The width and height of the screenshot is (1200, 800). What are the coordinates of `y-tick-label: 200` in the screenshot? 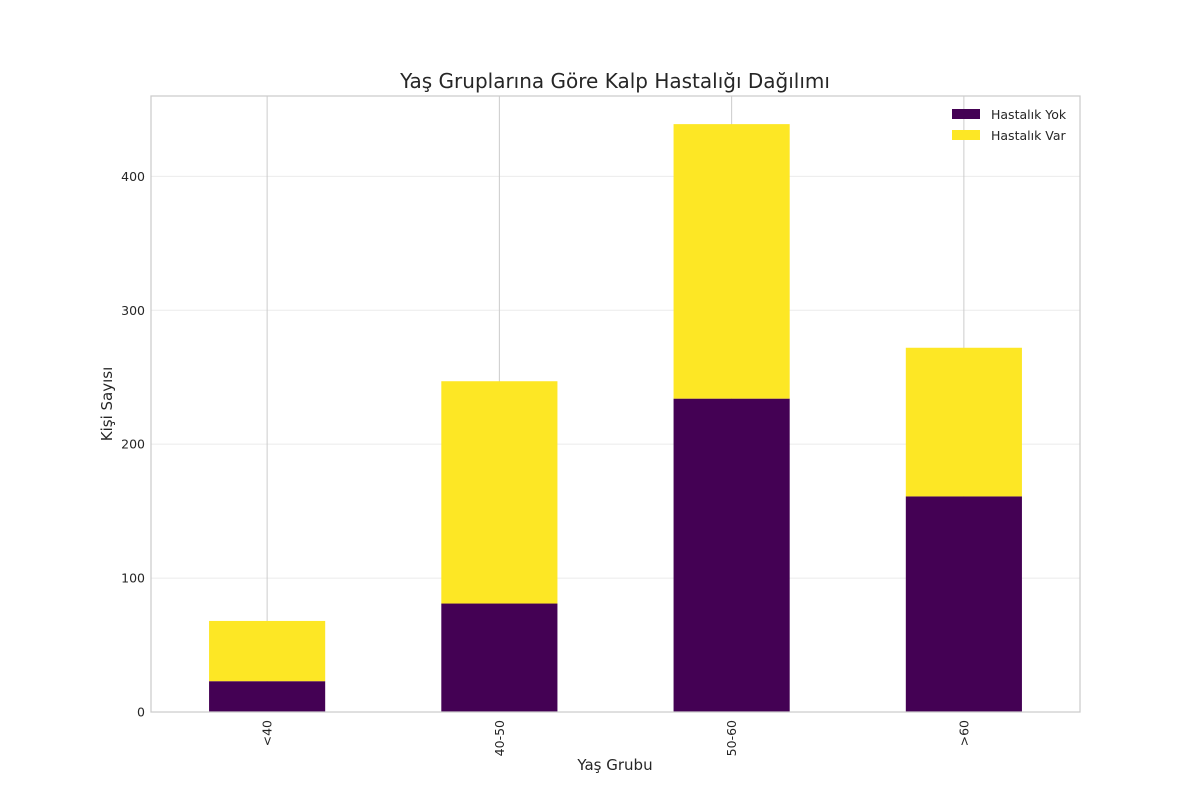 It's located at (133, 444).